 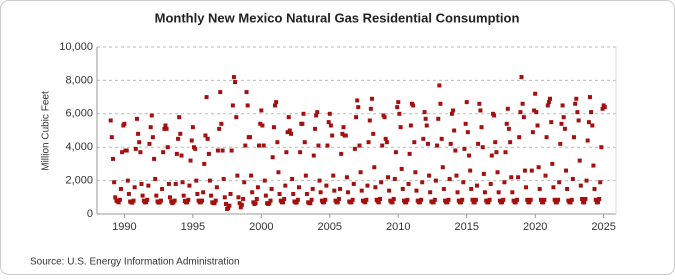 I want to click on x-tick-label: 2015, so click(x=466, y=227).